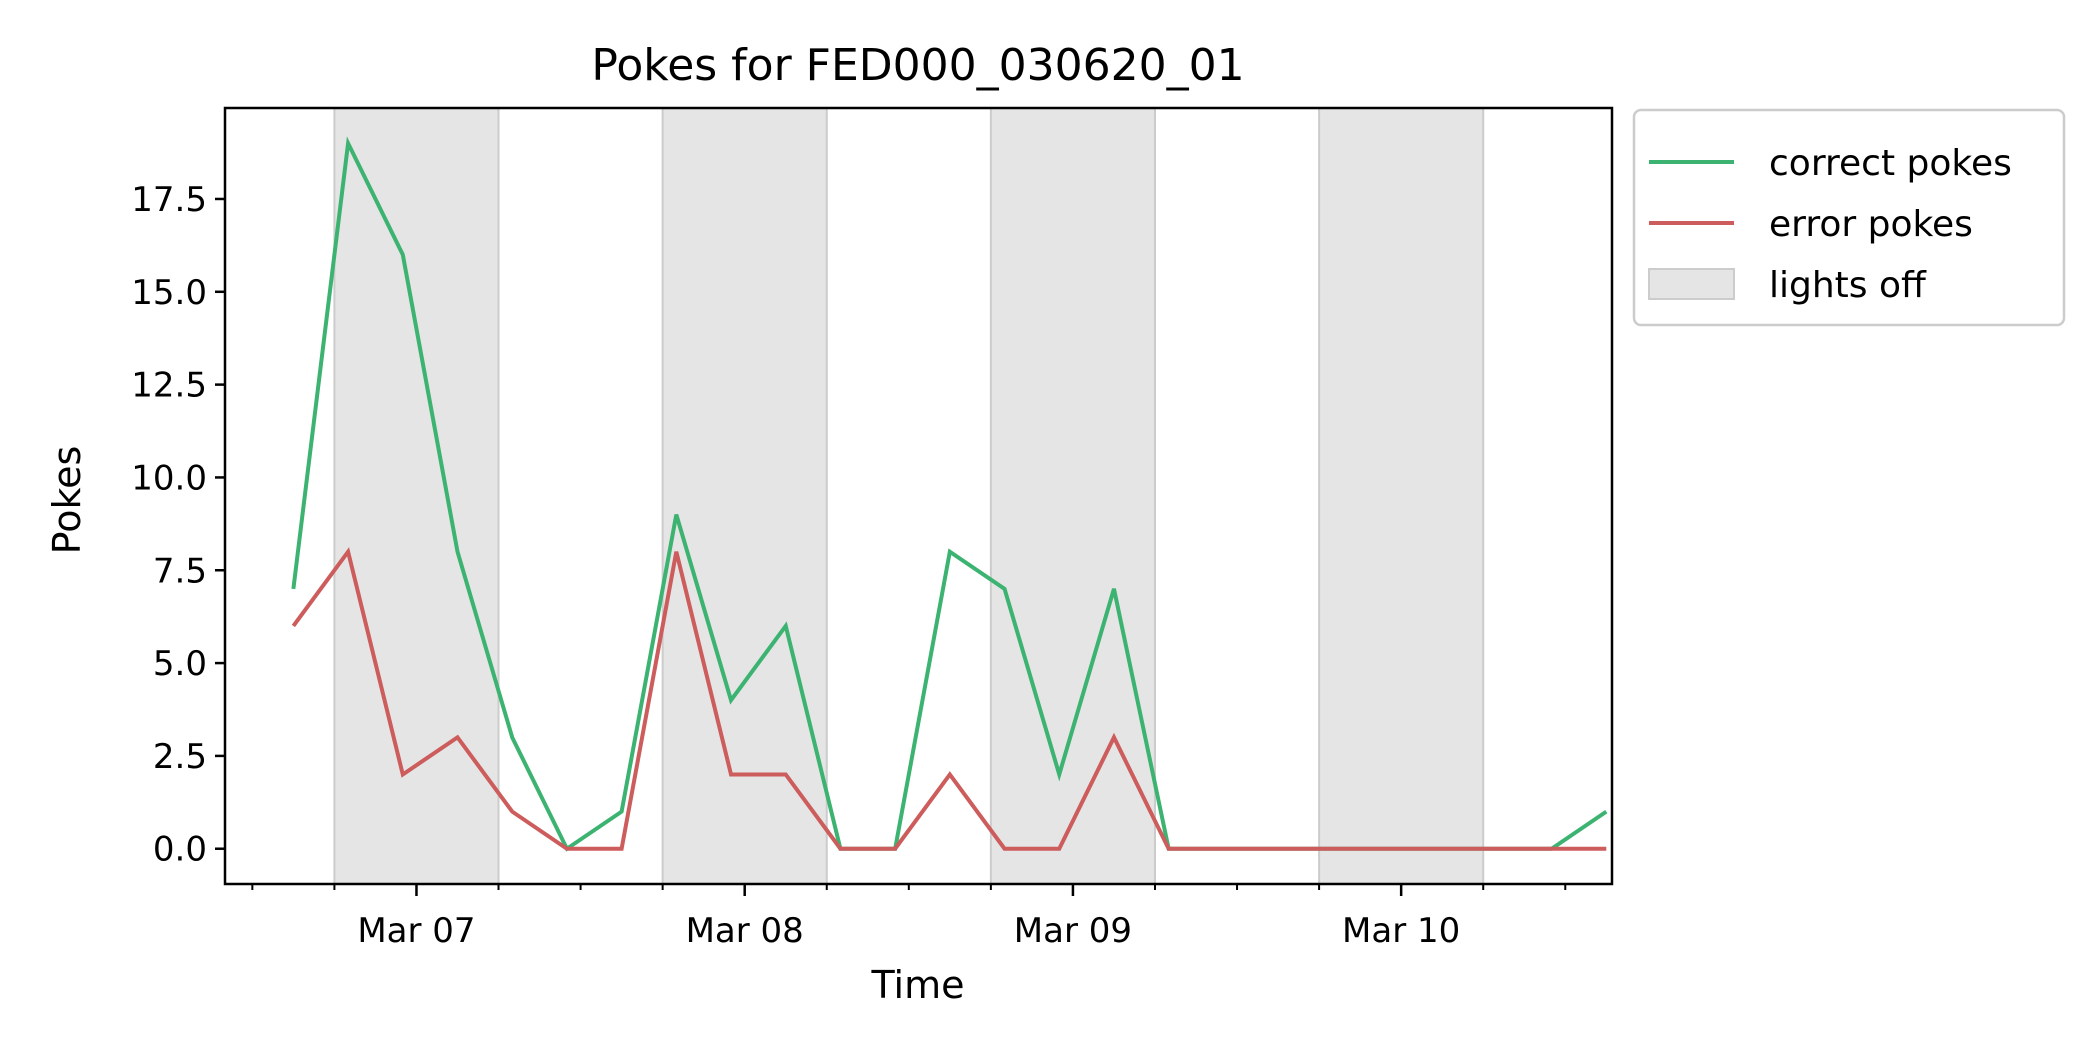  I want to click on legend-box, so click(1849, 217).